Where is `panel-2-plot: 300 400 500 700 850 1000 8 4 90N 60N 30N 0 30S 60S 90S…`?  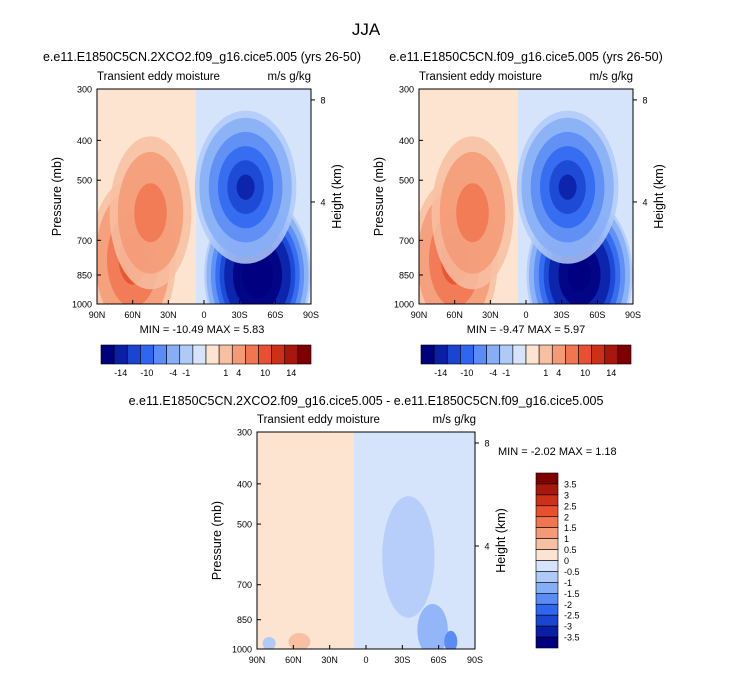
panel-2-plot: 300 400 500 700 850 1000 8 4 90N 60N 30N 0 30S 60S 90S… is located at coordinates (519, 203).